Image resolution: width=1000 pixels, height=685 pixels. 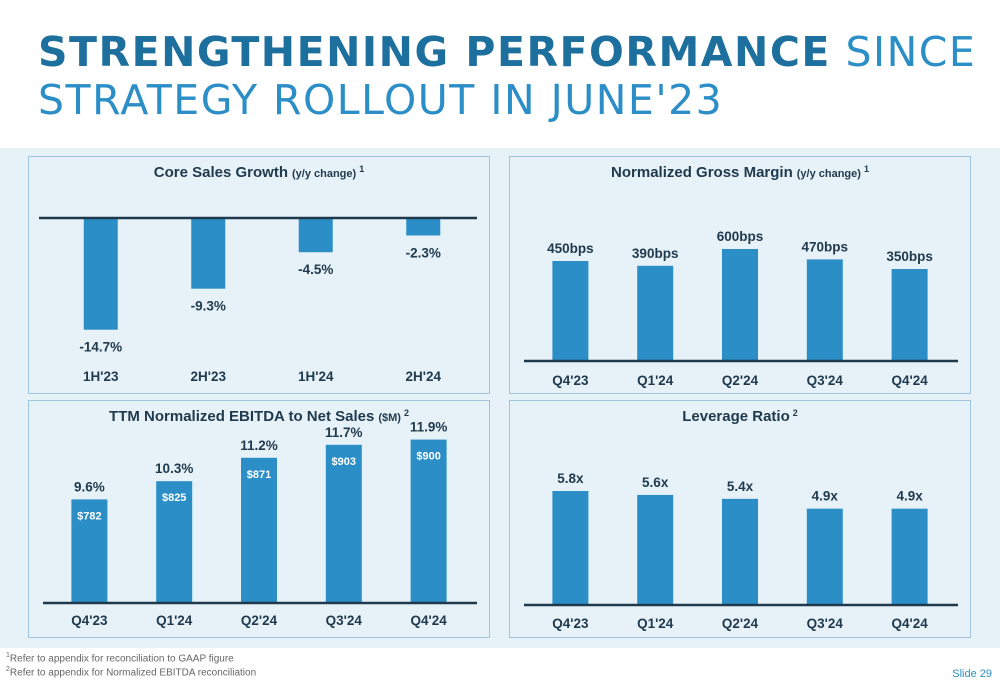 I want to click on data-label: 450bps, so click(x=570, y=248).